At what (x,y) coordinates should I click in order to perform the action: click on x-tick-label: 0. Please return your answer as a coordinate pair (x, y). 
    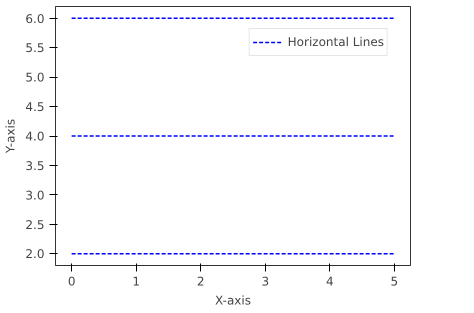
    Looking at the image, I should click on (72, 281).